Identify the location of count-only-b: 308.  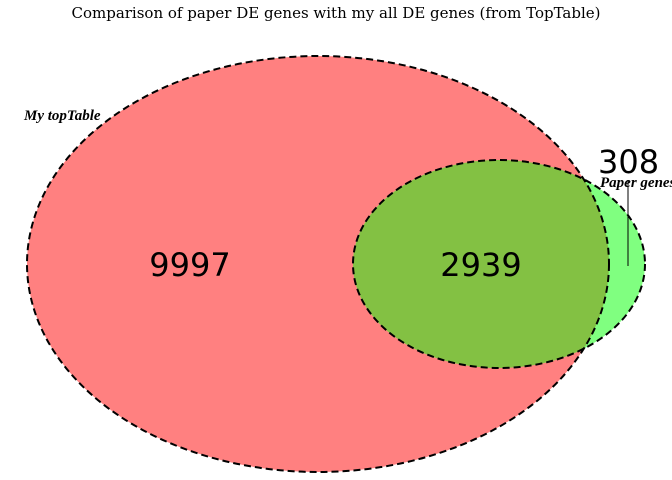
(628, 162).